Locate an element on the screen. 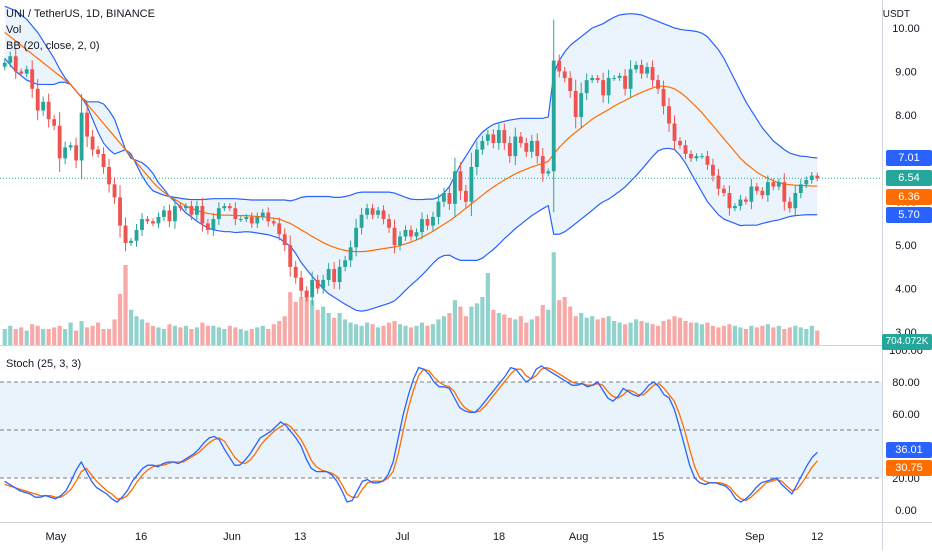  bb-lower-tag: 5.70 is located at coordinates (909, 215).